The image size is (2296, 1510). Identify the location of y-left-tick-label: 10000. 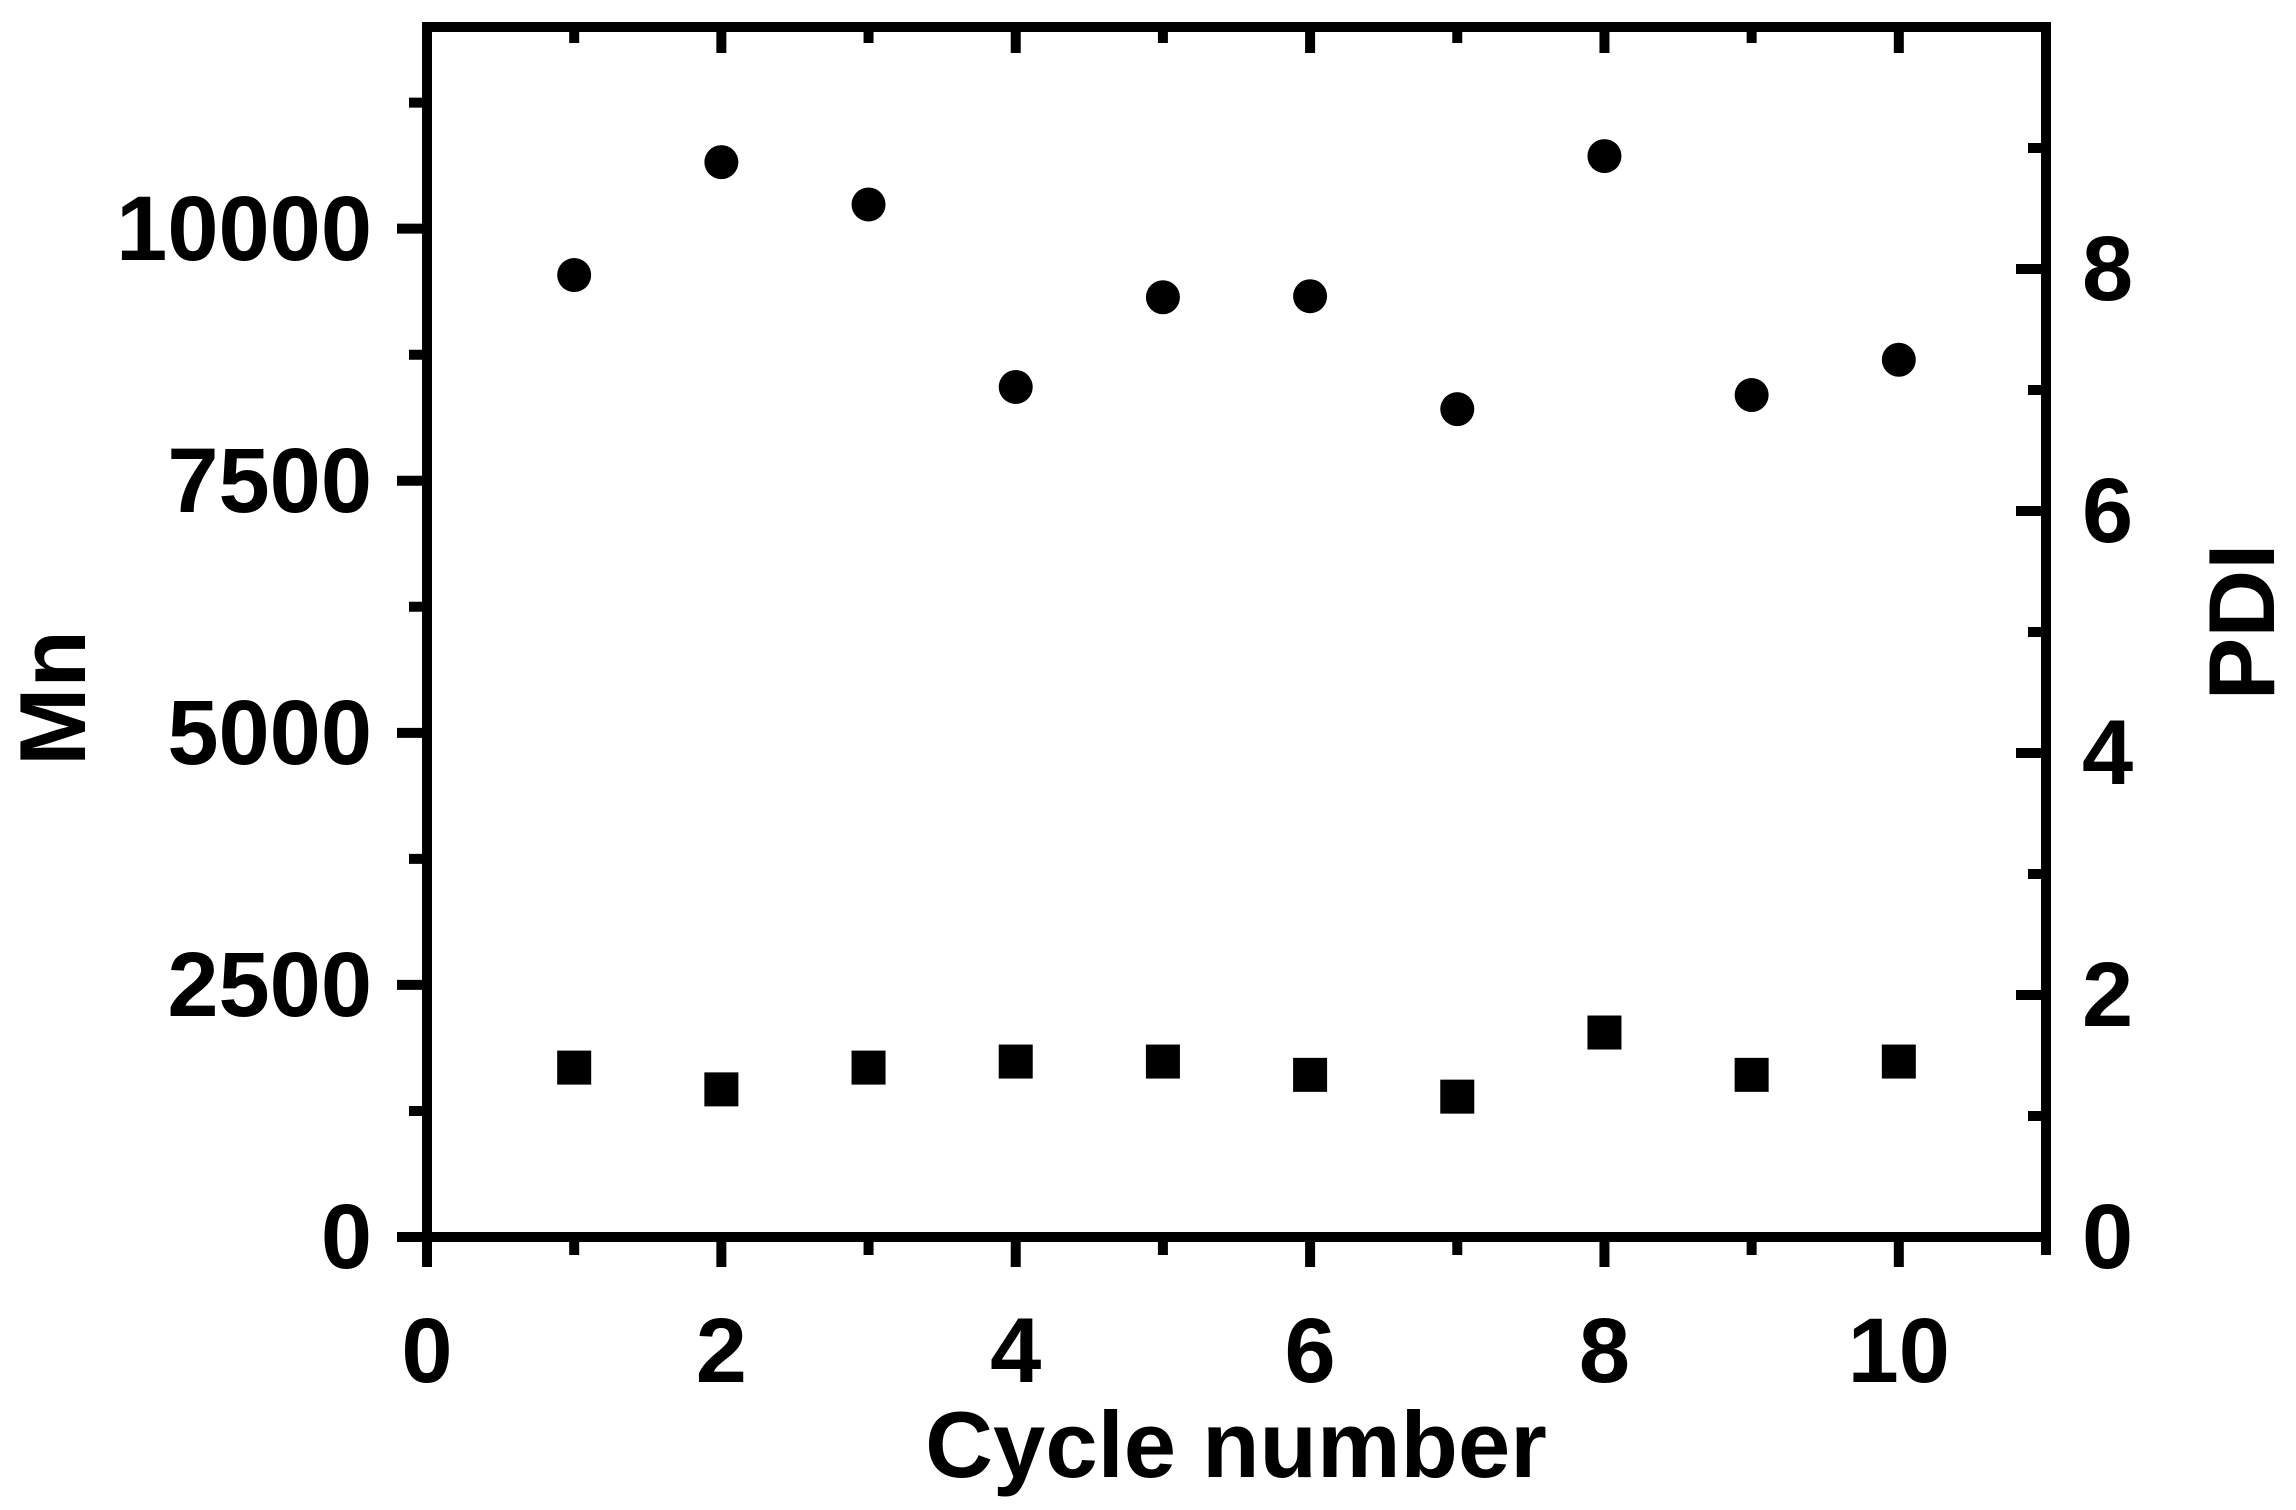
(244, 228).